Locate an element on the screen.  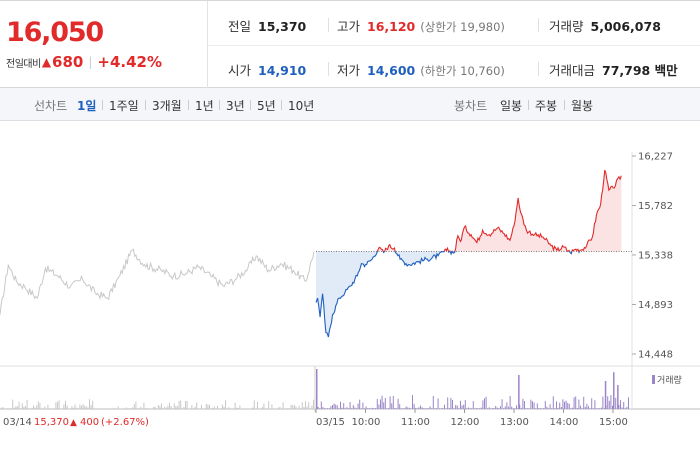
prev-day-date: 03/14 is located at coordinates (17, 422).